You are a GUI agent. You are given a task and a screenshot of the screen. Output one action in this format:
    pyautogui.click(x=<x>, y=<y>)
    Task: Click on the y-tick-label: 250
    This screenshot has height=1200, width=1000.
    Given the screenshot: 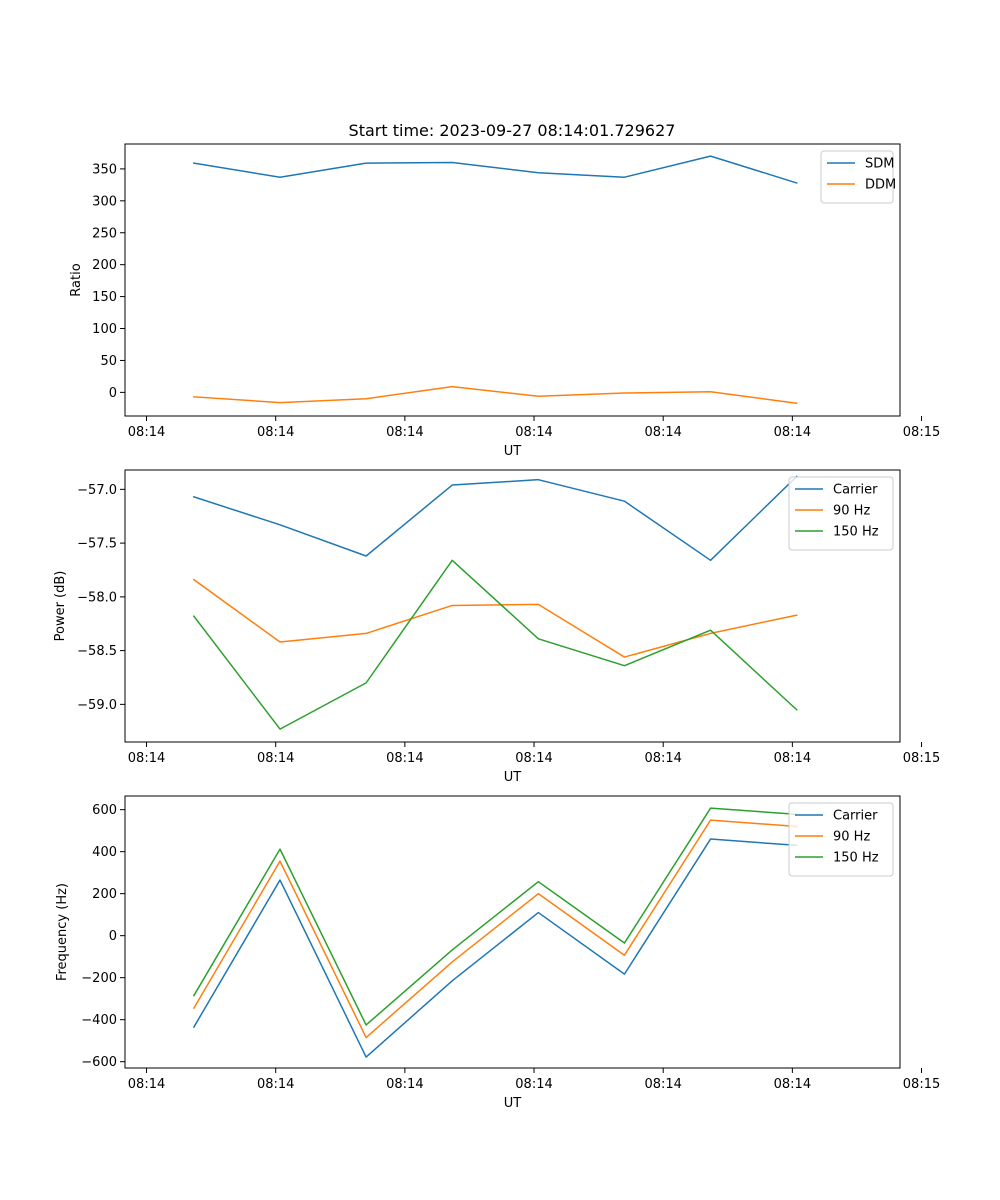 What is the action you would take?
    pyautogui.click(x=104, y=233)
    